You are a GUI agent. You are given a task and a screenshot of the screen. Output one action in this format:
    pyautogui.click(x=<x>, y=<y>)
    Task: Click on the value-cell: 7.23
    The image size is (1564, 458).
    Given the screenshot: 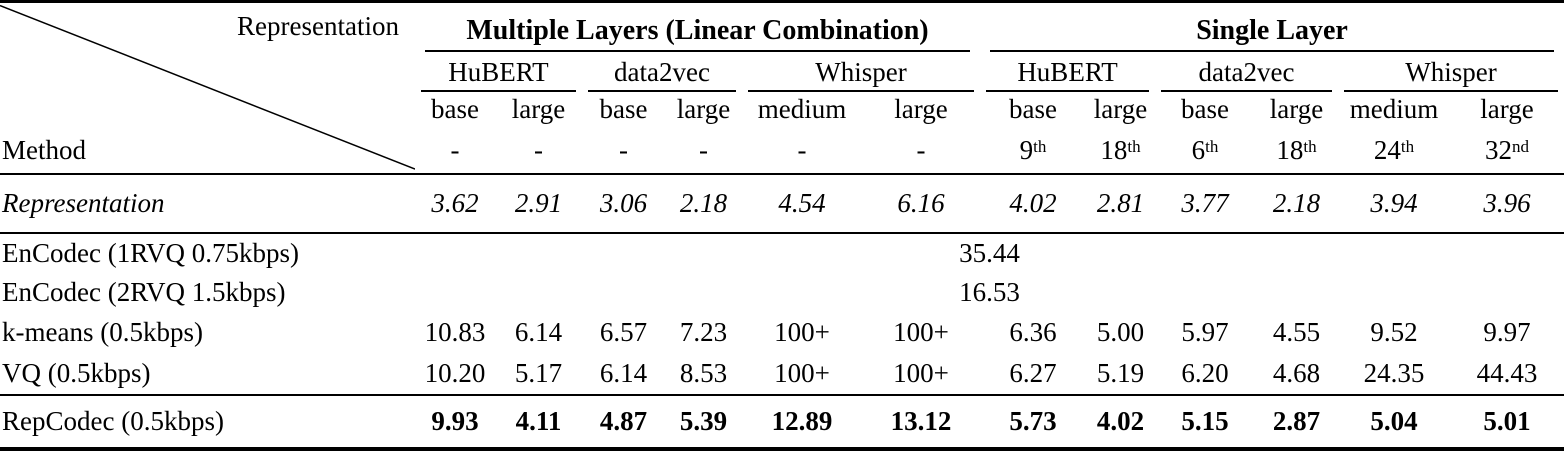 What is the action you would take?
    pyautogui.click(x=703, y=332)
    